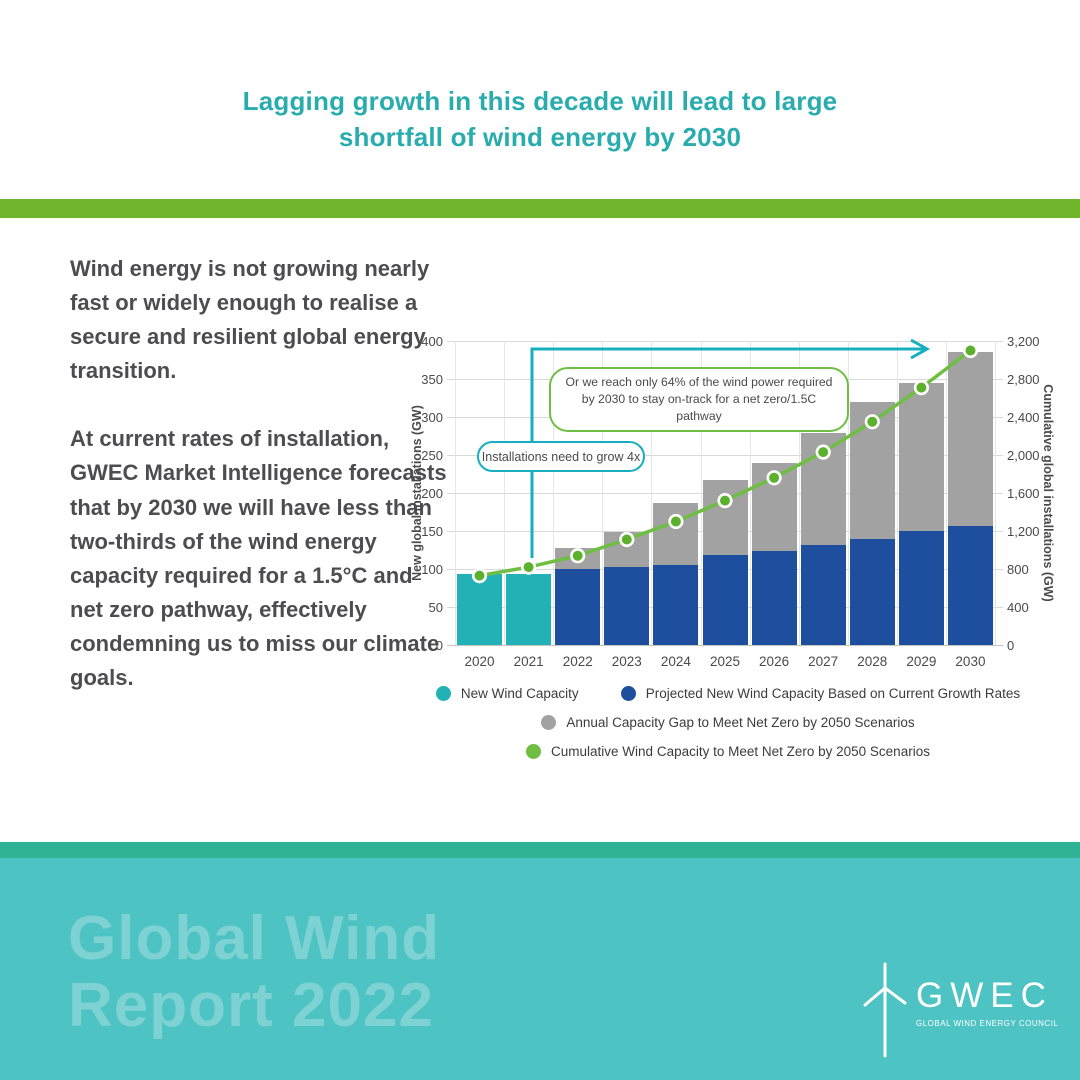  What do you see at coordinates (970, 585) in the screenshot?
I see `bar-projected-capacity-2030` at bounding box center [970, 585].